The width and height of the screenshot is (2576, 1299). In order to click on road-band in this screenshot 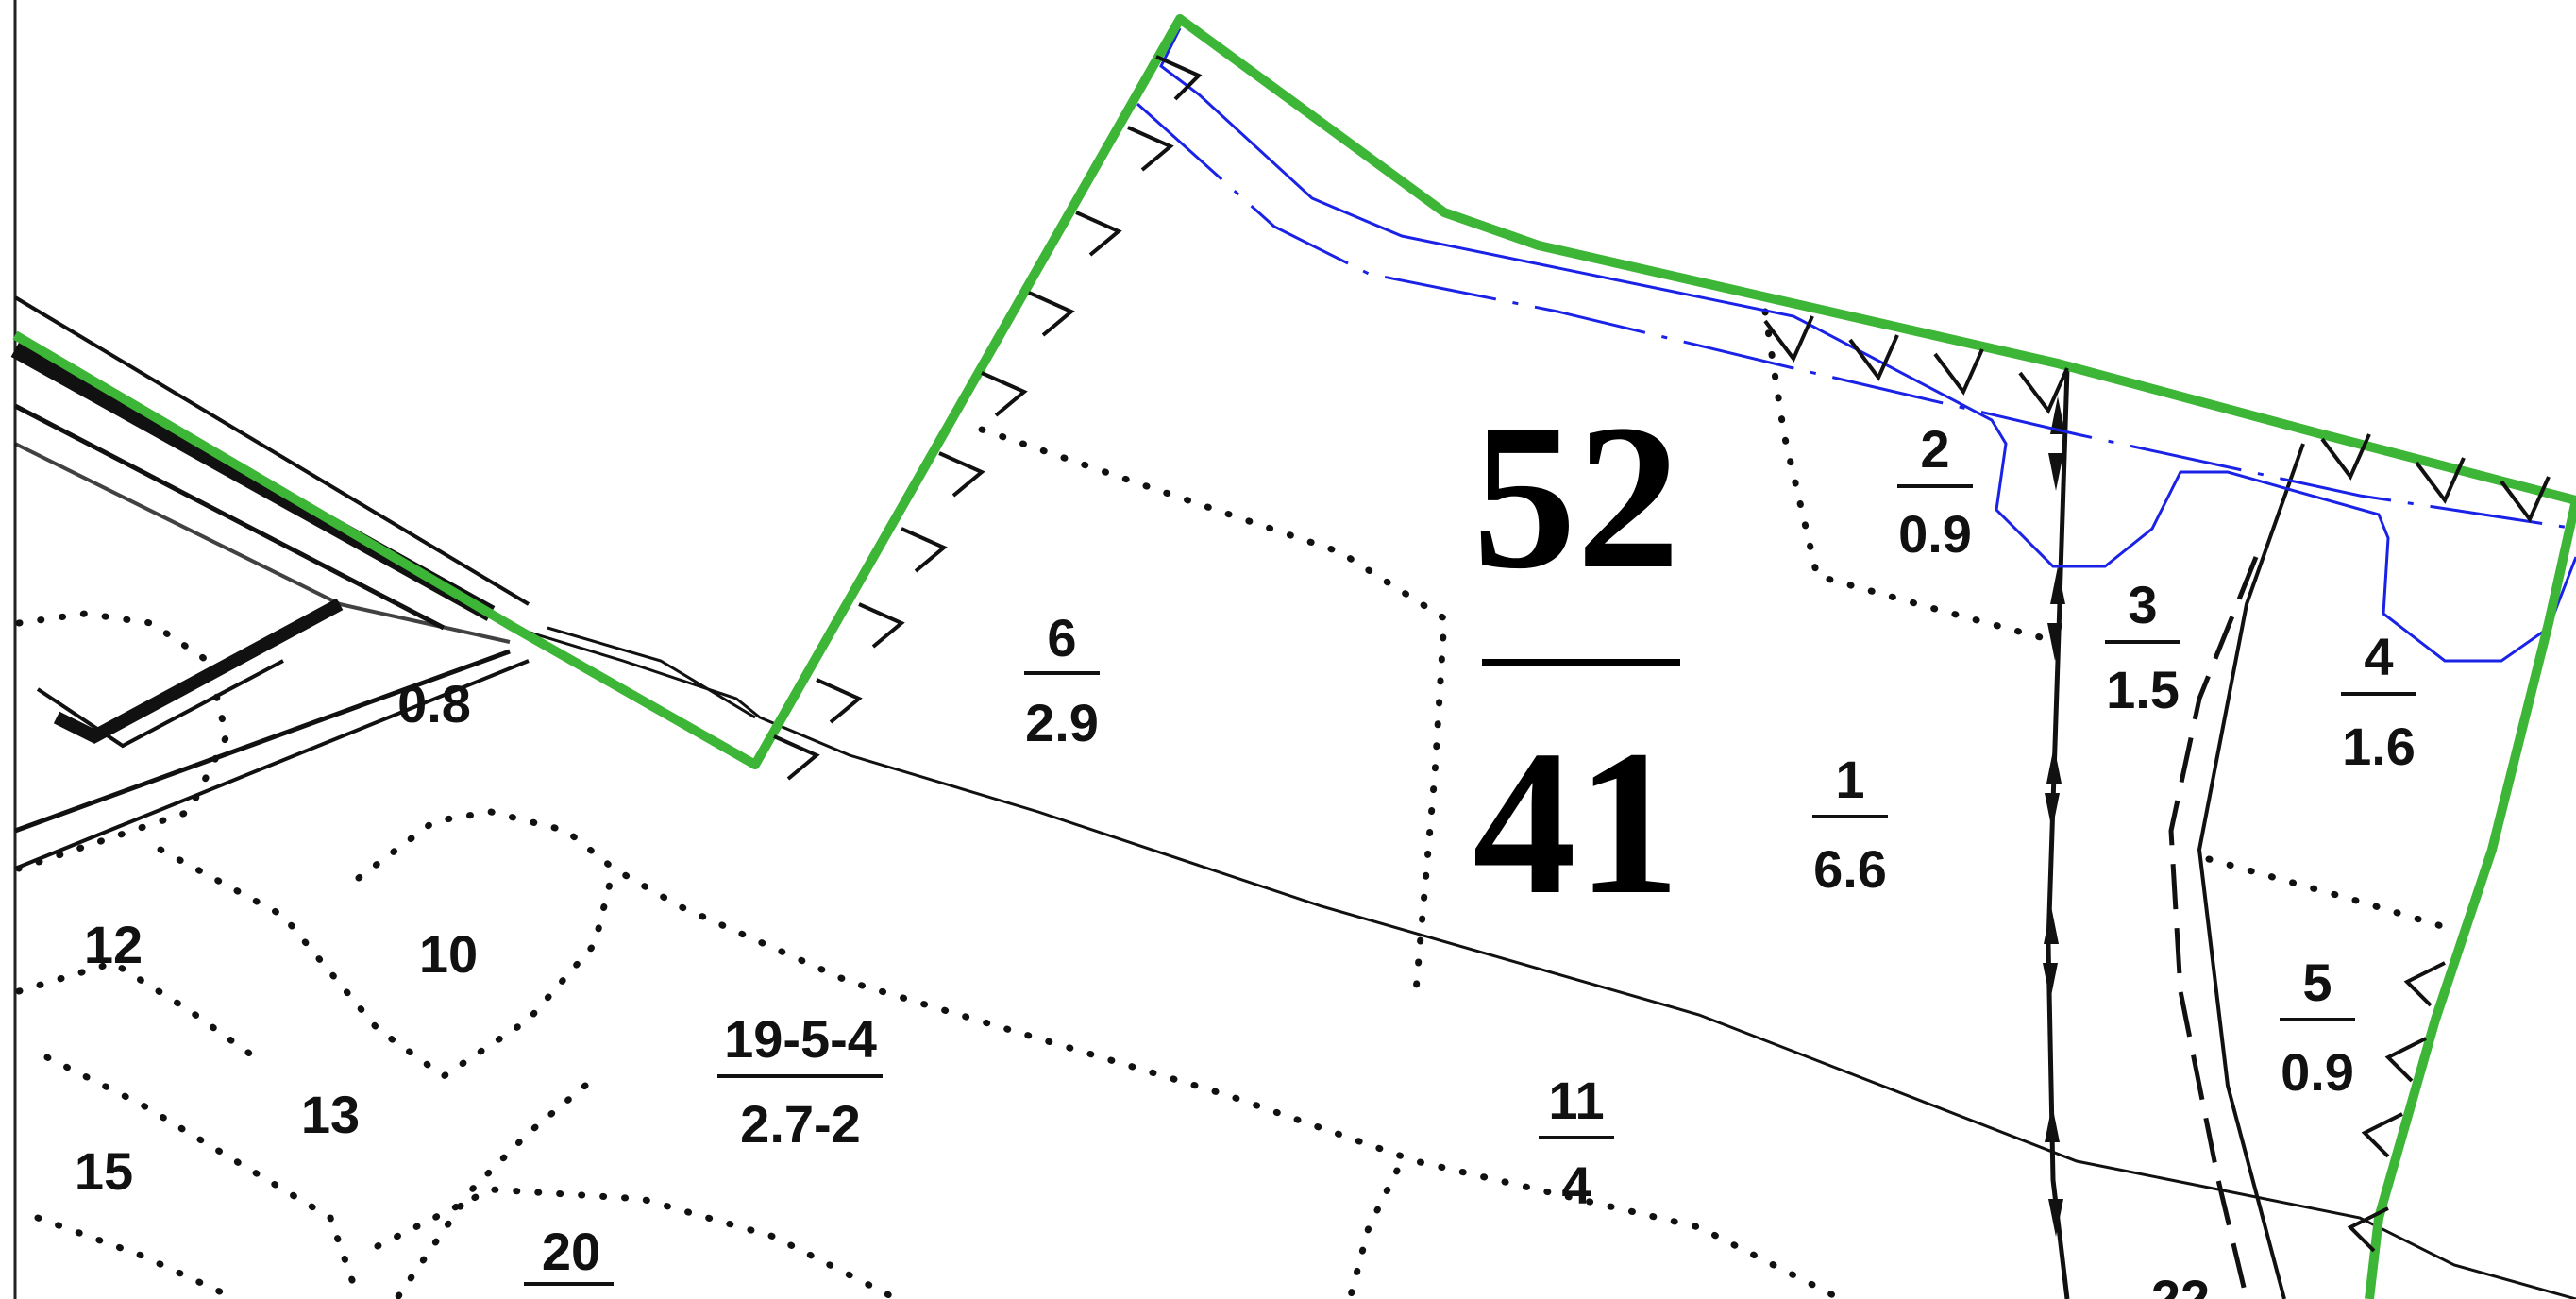, I will do `click(270, 582)`.